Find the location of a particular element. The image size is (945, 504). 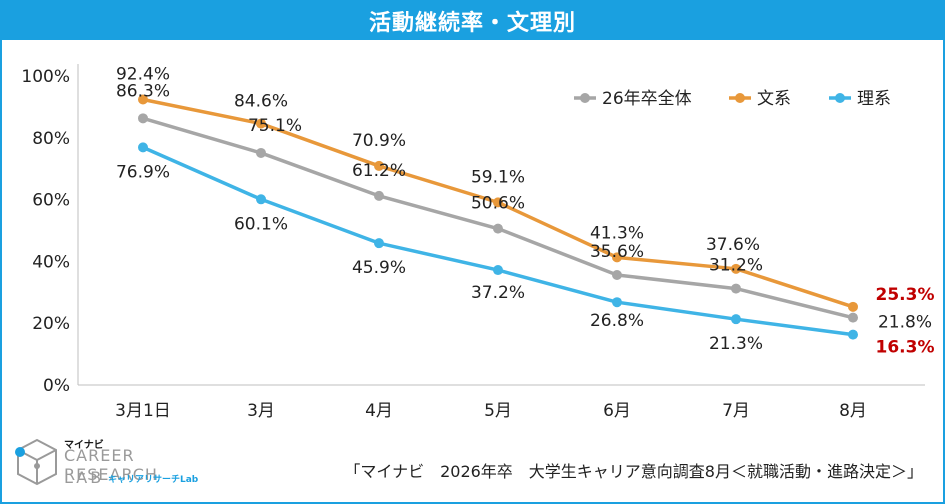

x-tick-label: 7月 is located at coordinates (736, 411).